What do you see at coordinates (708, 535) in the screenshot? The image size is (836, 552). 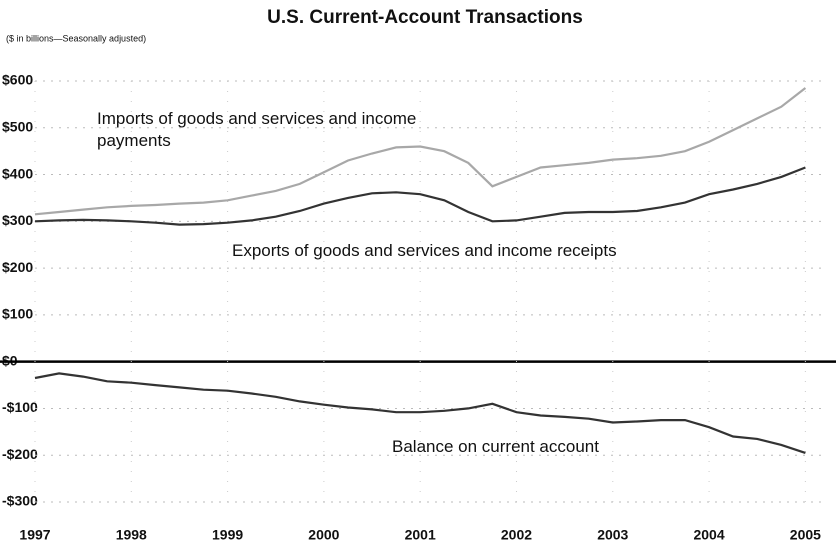 I see `x-tick-label: 2004` at bounding box center [708, 535].